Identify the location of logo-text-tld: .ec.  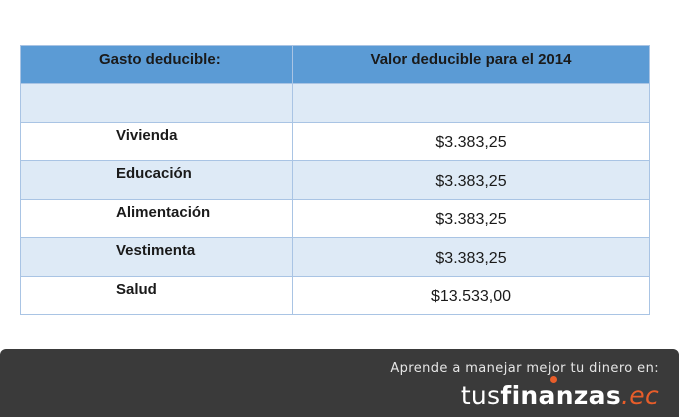
(640, 395).